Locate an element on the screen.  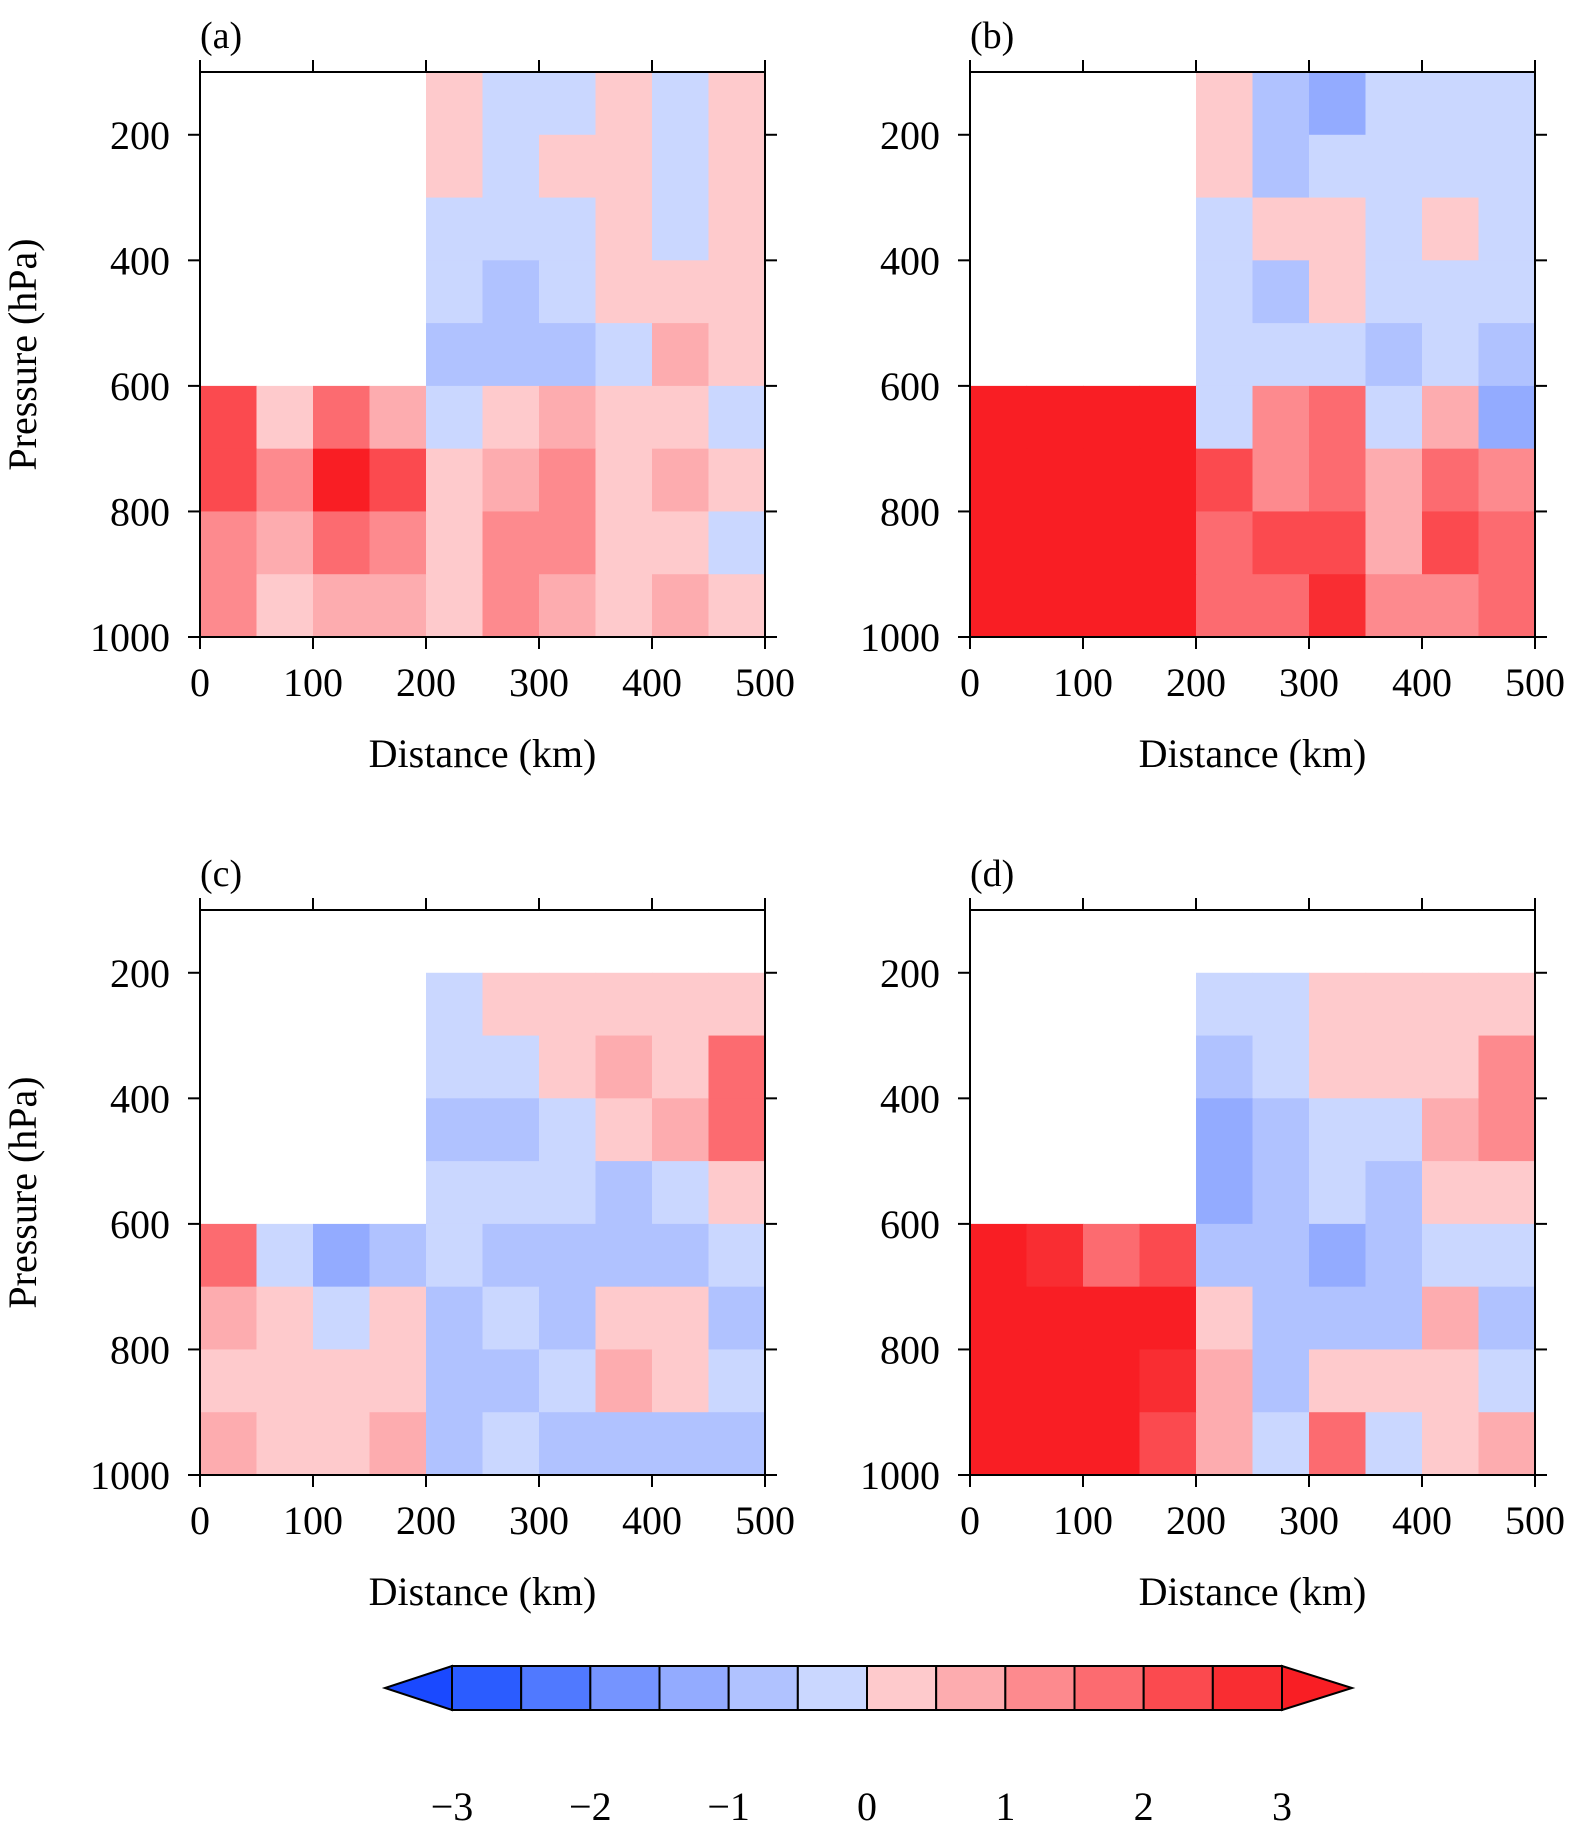
y-tick-label: 600 is located at coordinates (910, 386).